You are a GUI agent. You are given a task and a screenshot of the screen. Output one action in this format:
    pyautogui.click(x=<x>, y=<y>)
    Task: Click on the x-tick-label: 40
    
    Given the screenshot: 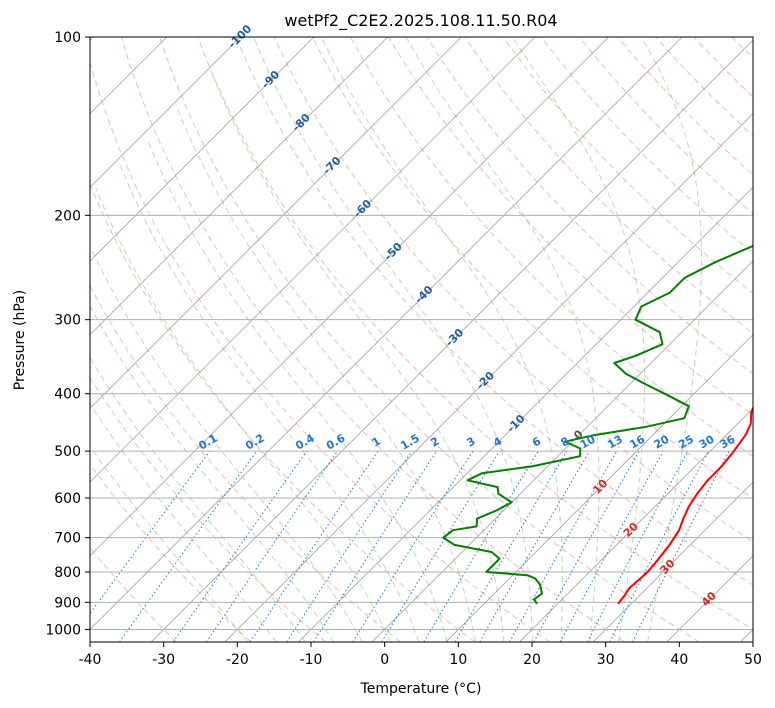 What is the action you would take?
    pyautogui.click(x=679, y=660)
    